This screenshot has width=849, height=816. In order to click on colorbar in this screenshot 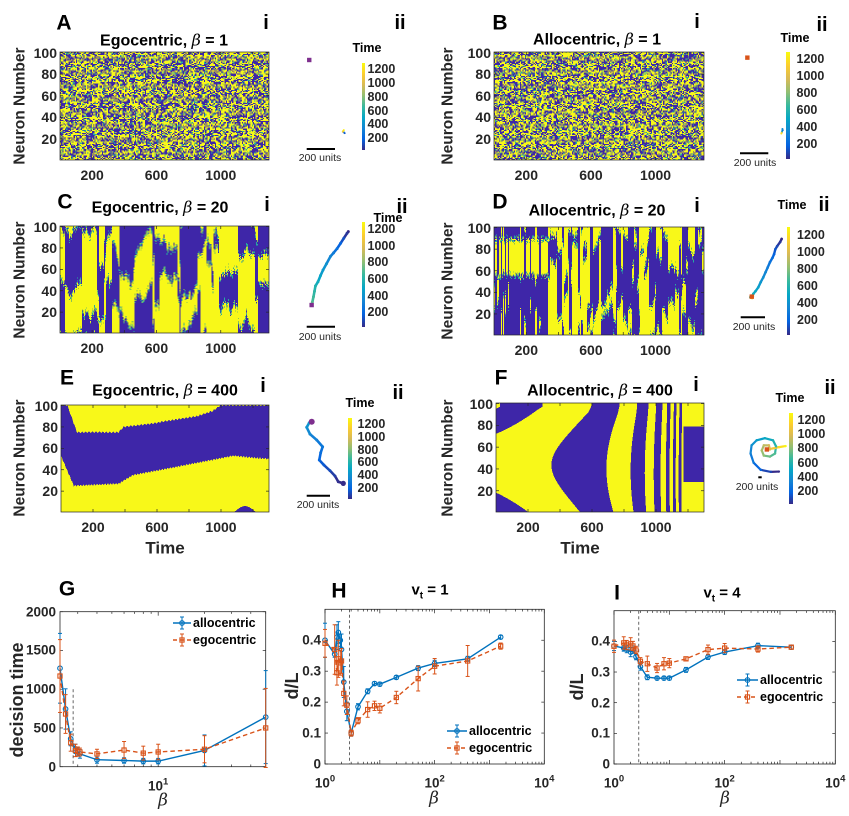, I will do `click(350, 459)`.